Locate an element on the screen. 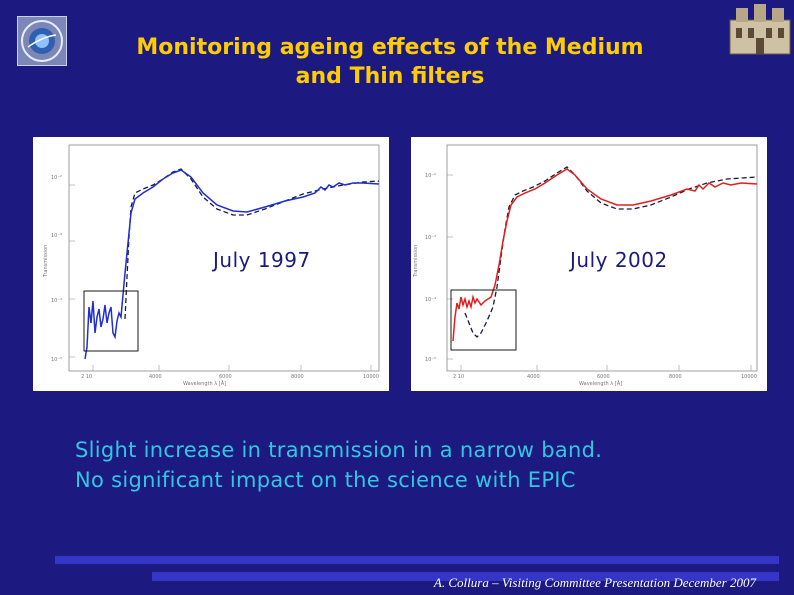 This screenshot has height=595, width=794. footer-divider-upper is located at coordinates (417, 560).